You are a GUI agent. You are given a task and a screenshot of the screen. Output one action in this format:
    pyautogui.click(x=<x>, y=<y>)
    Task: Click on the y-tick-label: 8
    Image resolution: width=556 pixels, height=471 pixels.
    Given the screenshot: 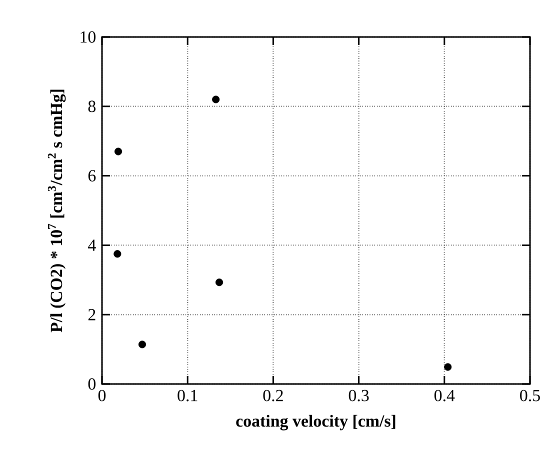 What is the action you would take?
    pyautogui.click(x=92, y=106)
    